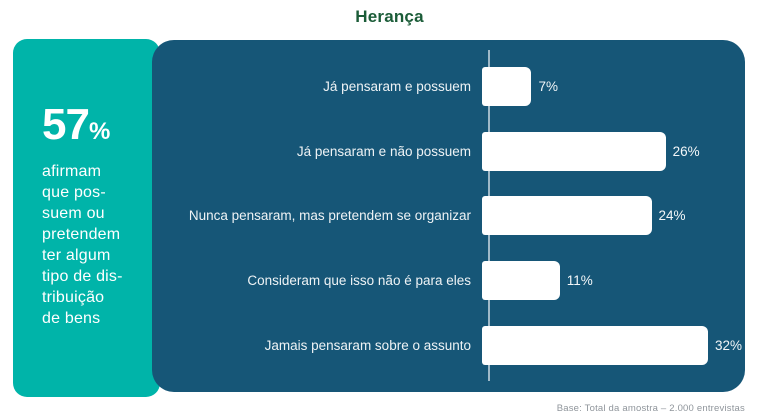  I want to click on chart-row: Já pensaram e não possuem 26%, so click(448, 151).